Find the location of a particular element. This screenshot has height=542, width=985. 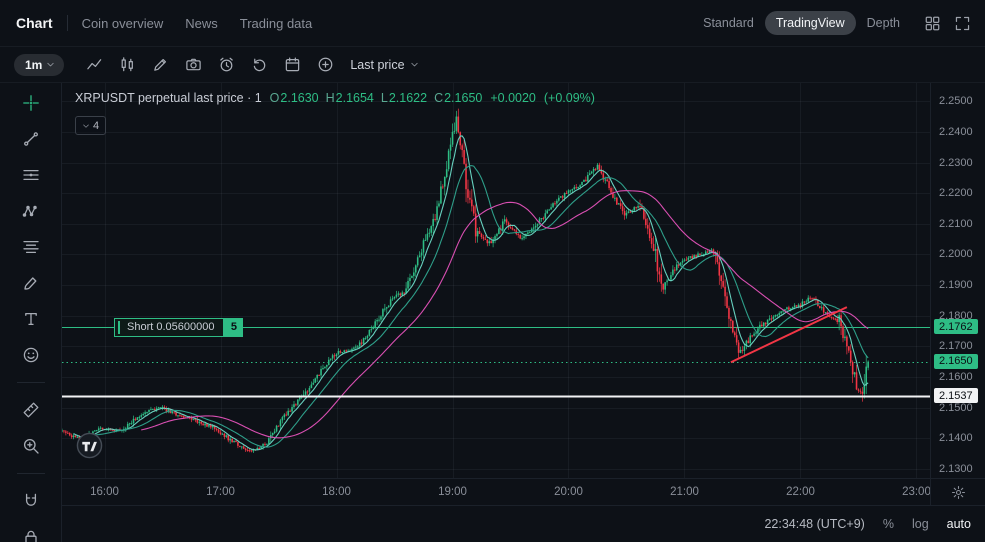

clock: 22:34:48 (UTC+9) is located at coordinates (814, 524).